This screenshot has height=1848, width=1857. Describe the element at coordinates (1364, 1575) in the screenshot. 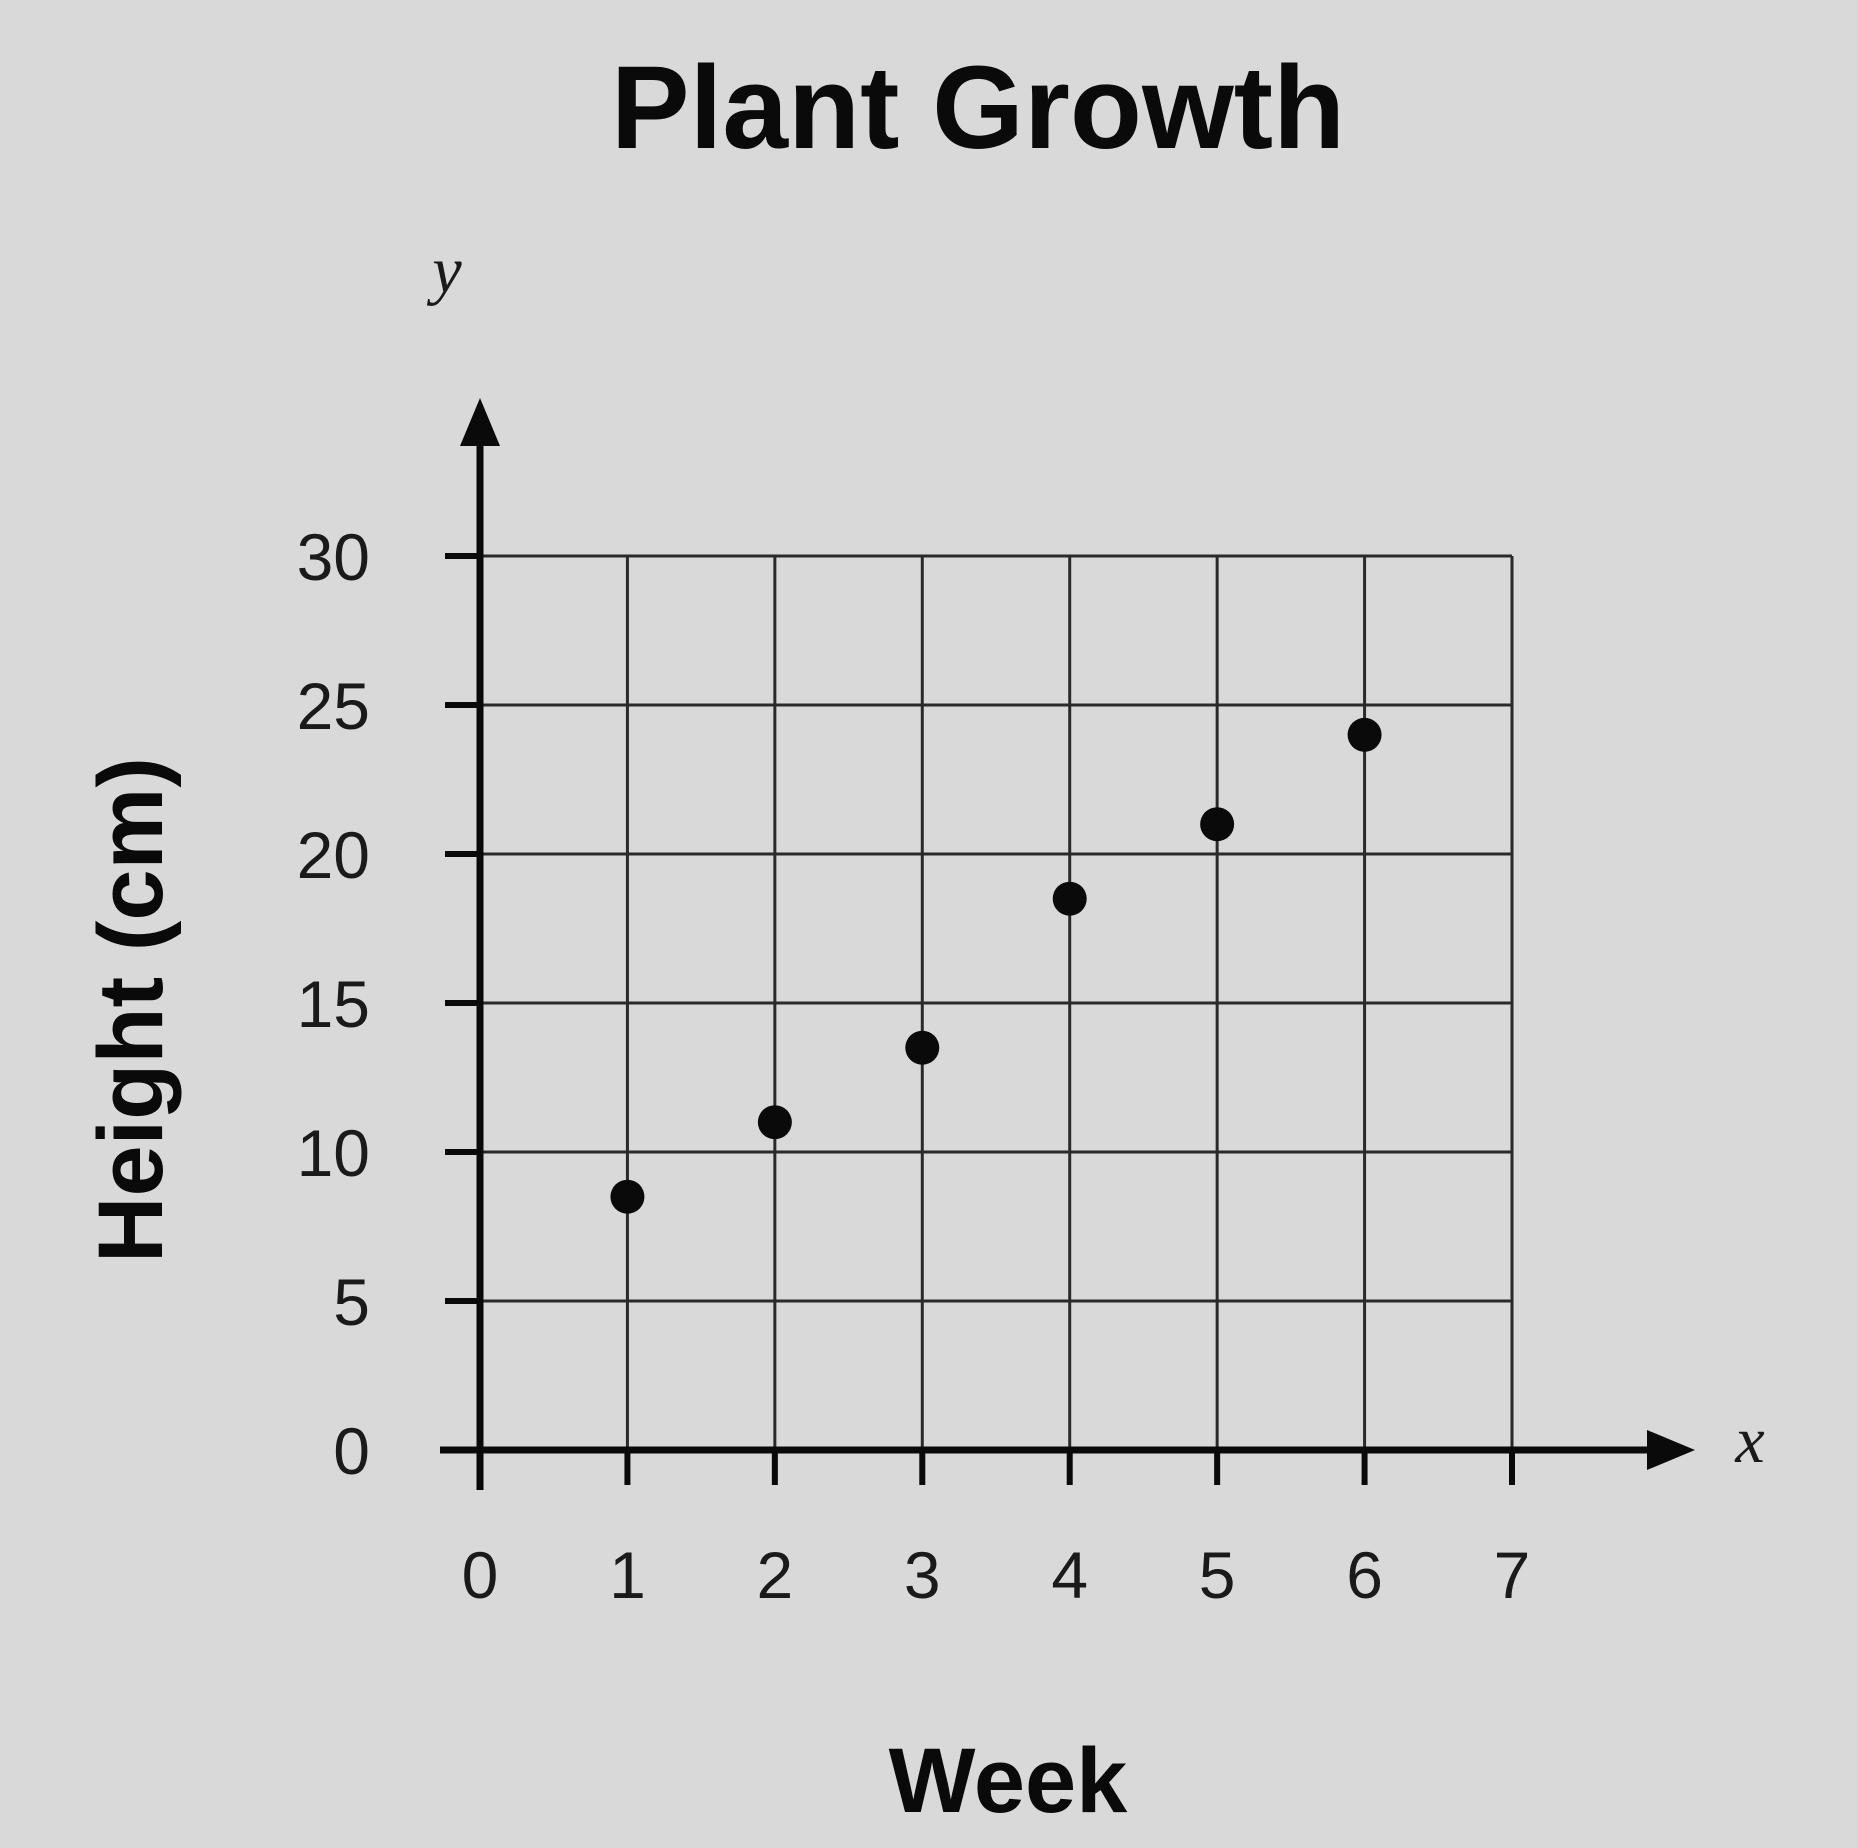

I see `x-tick-label: 6` at that location.